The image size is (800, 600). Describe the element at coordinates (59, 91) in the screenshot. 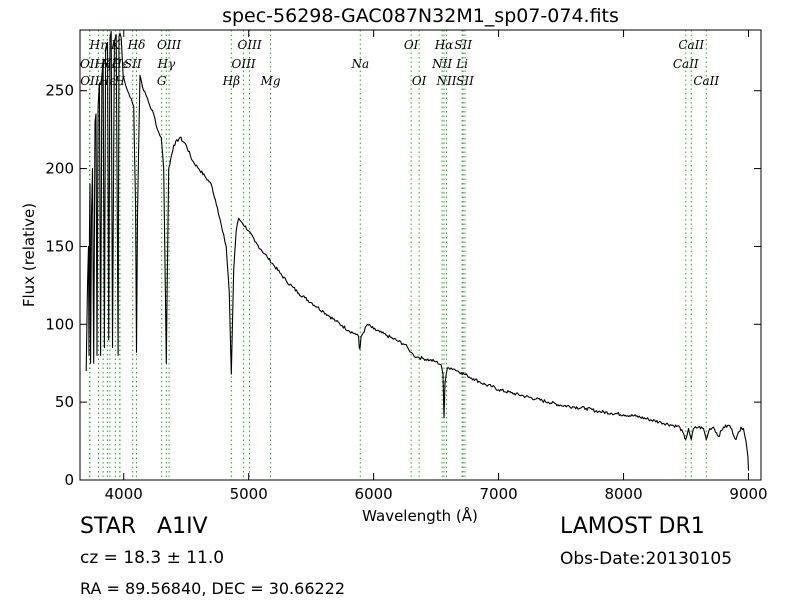

I see `y-tick-label: 250` at that location.